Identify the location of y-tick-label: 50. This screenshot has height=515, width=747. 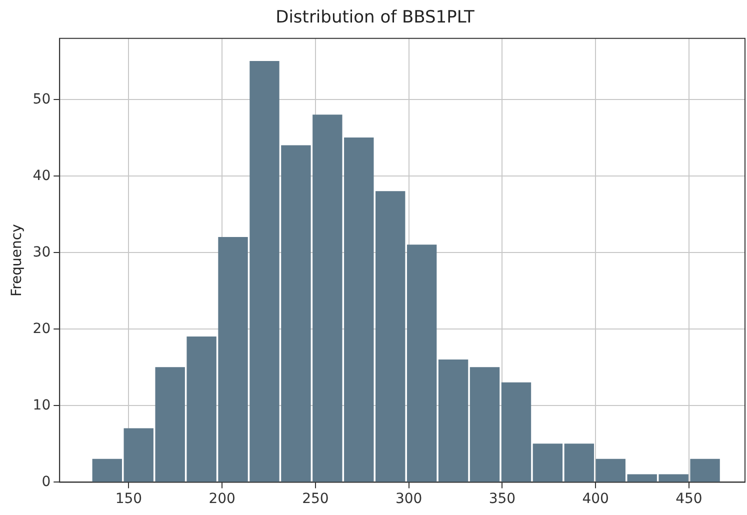
(41, 99).